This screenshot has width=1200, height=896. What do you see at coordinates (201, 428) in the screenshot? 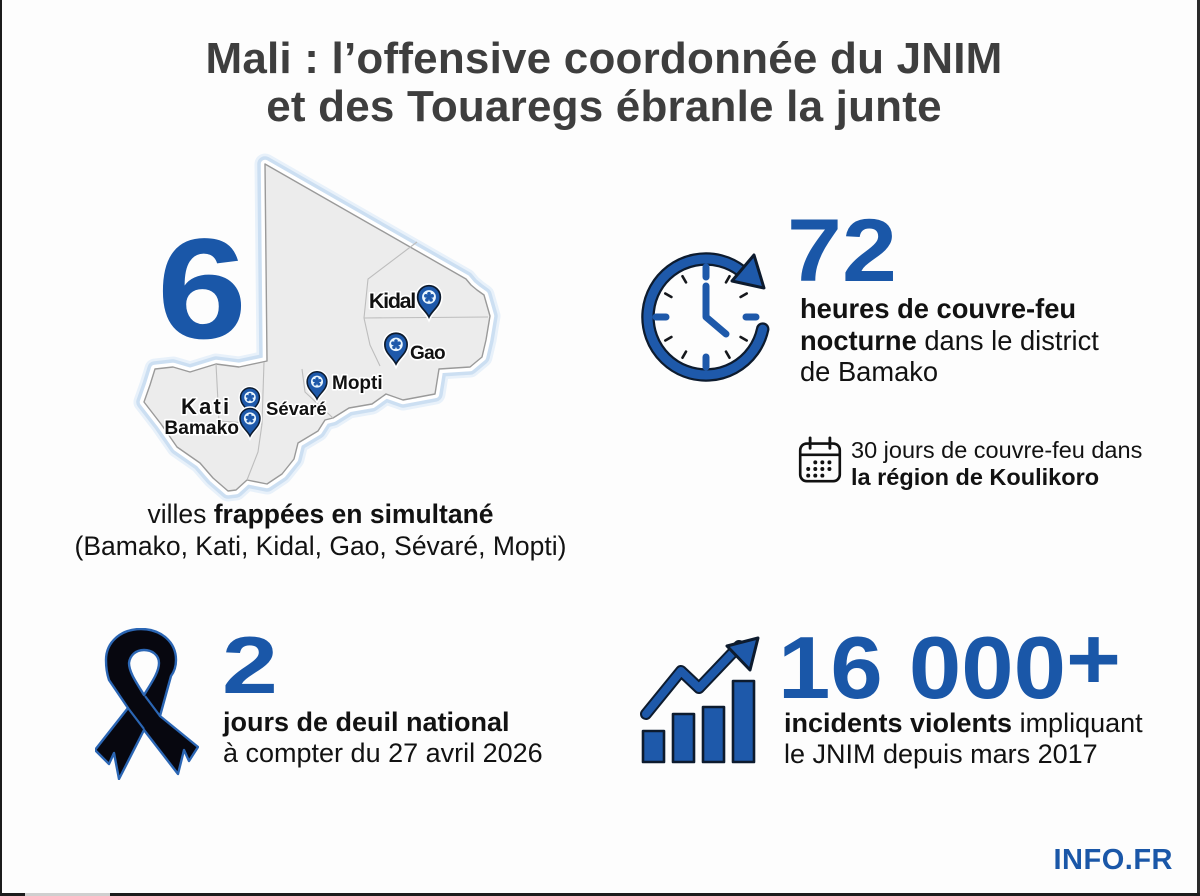
I see `svg-text: Bamako` at bounding box center [201, 428].